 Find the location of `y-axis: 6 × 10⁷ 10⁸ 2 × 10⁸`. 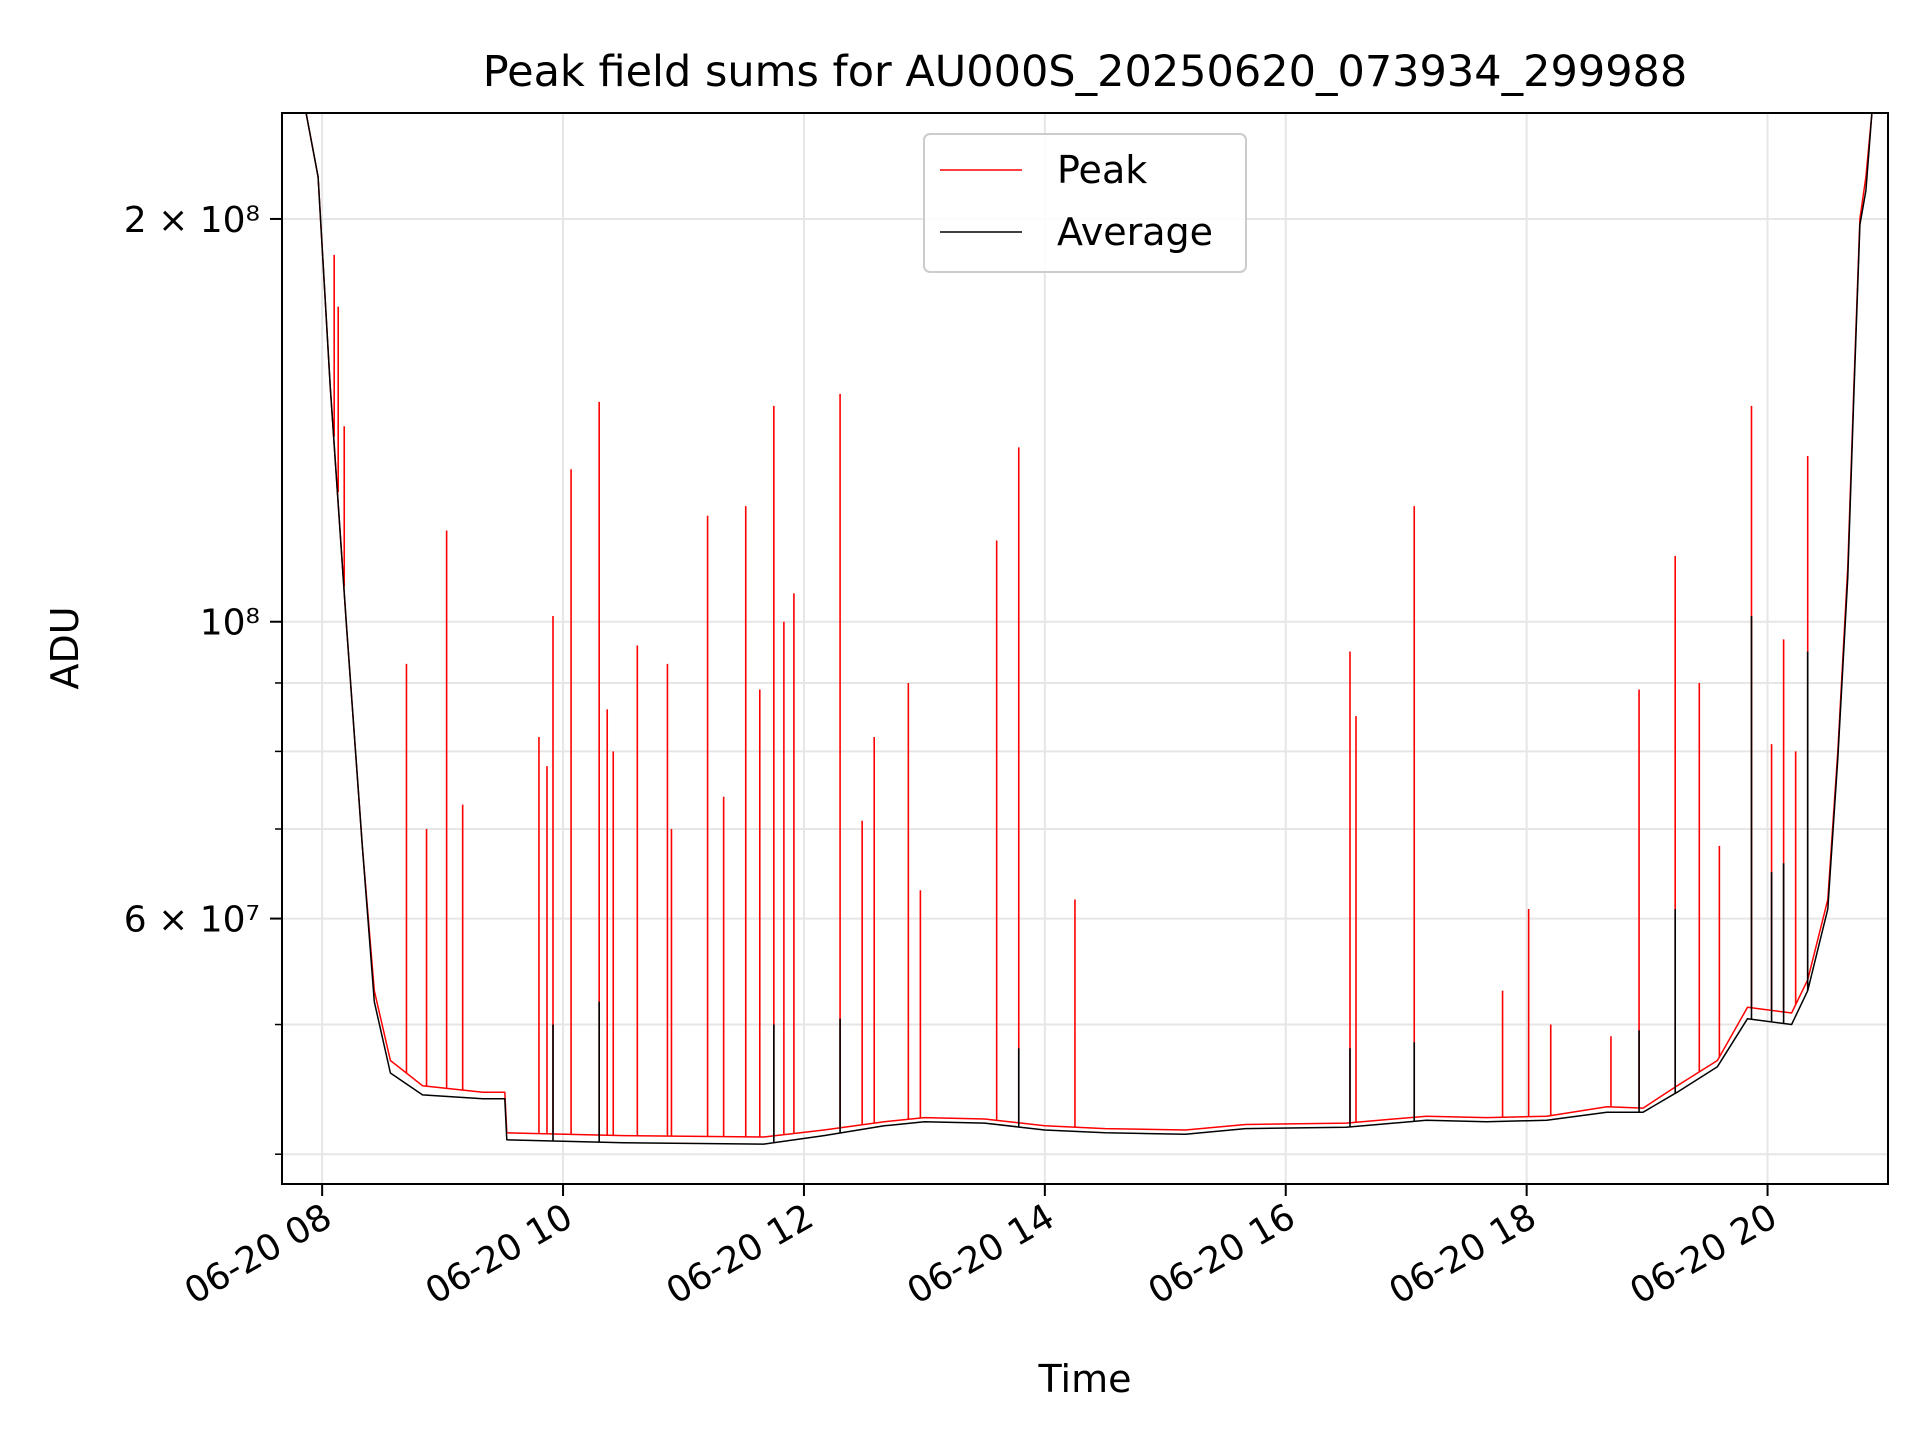

y-axis: 6 × 10⁷ 10⁸ 2 × 10⁸ is located at coordinates (203, 677).